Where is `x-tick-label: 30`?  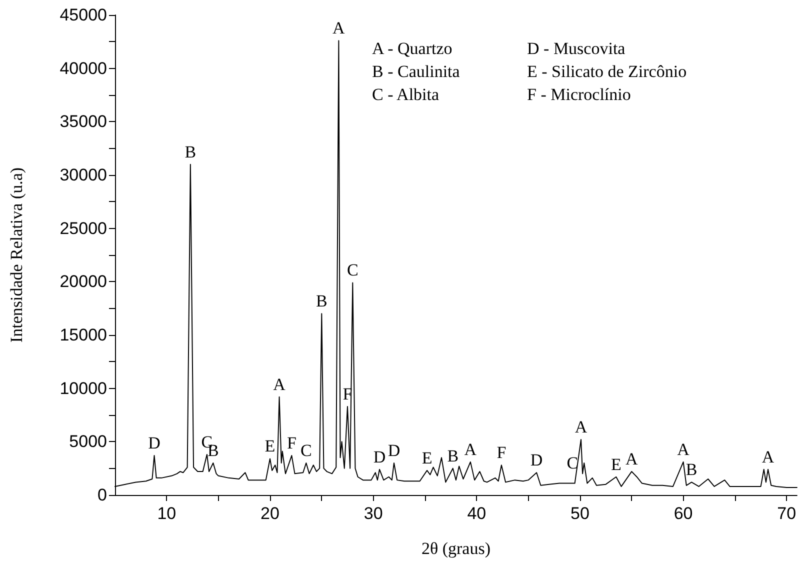 x-tick-label: 30 is located at coordinates (373, 513).